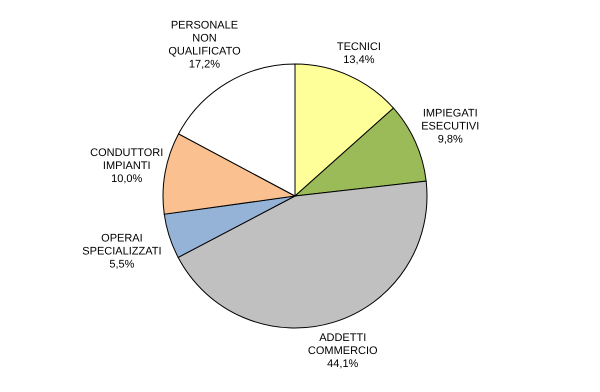 The width and height of the screenshot is (600, 392). I want to click on data-label: 13,4%, so click(359, 60).